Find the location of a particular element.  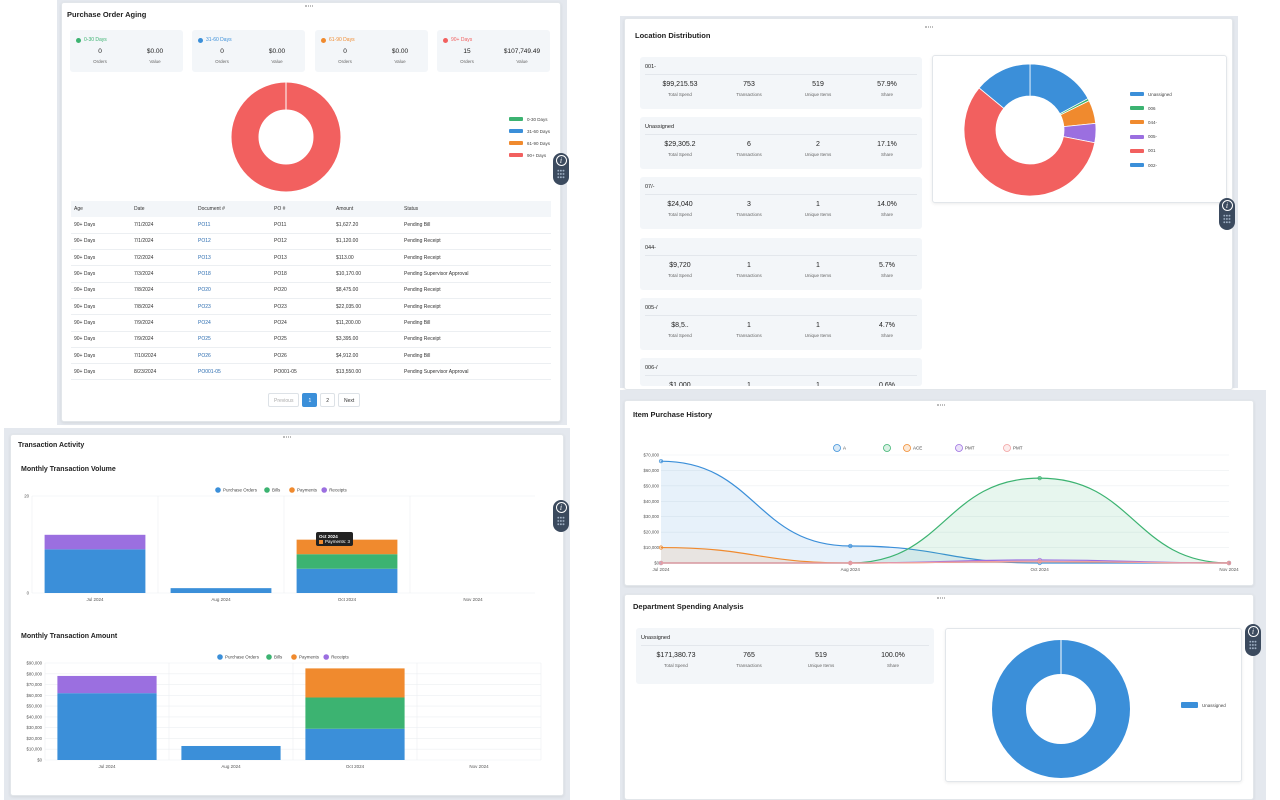

legend-item: 90+ Days is located at coordinates (529, 155).